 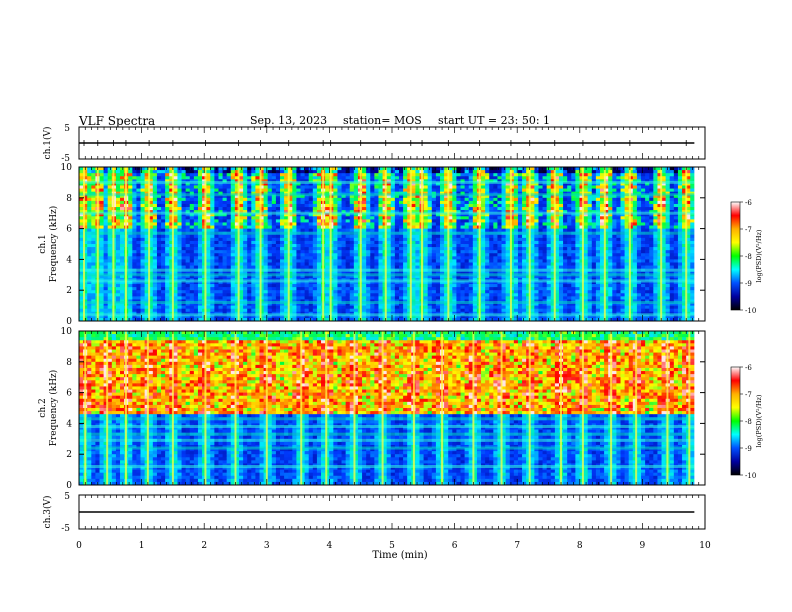 I want to click on ch1-ylabel: Frequency (kHz), so click(x=53, y=244).